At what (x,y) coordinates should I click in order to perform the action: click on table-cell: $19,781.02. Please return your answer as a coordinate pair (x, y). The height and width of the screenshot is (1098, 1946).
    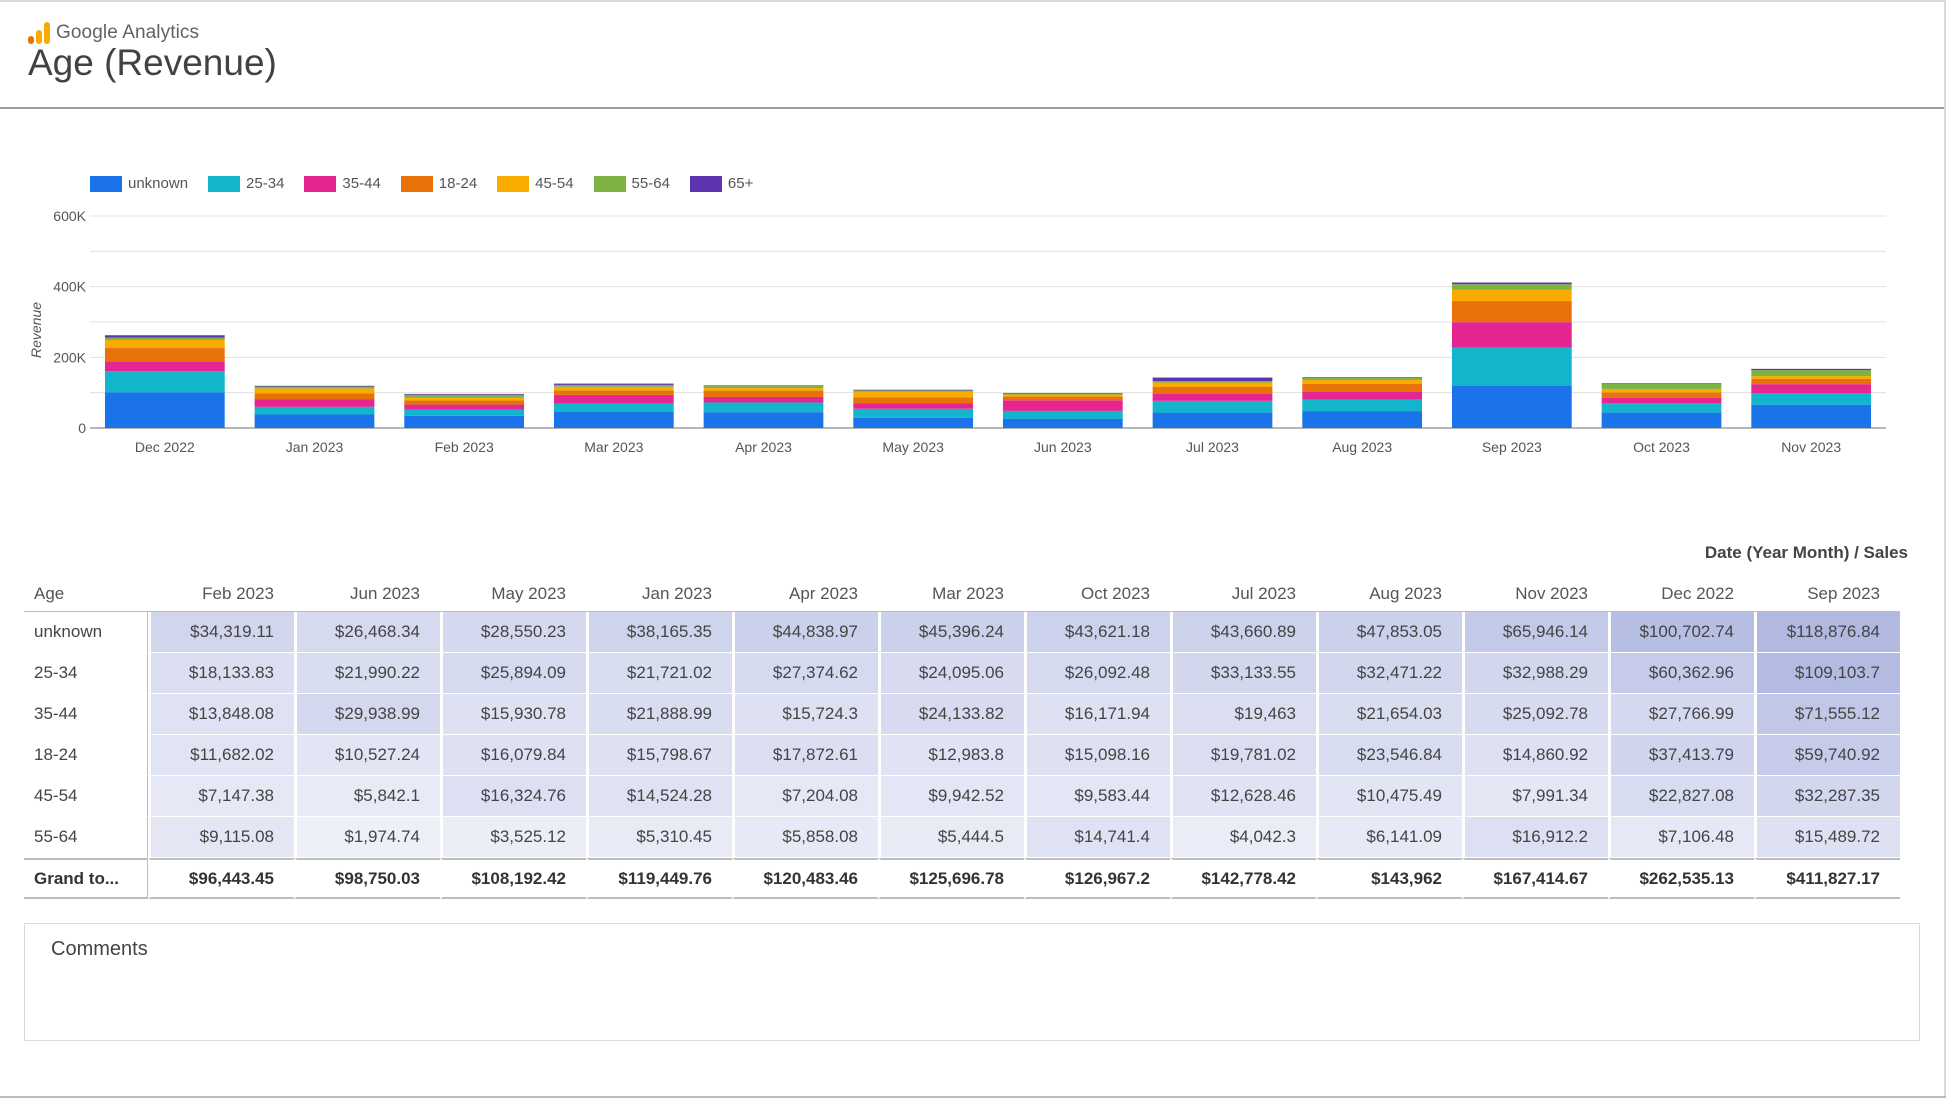
    Looking at the image, I should click on (1243, 755).